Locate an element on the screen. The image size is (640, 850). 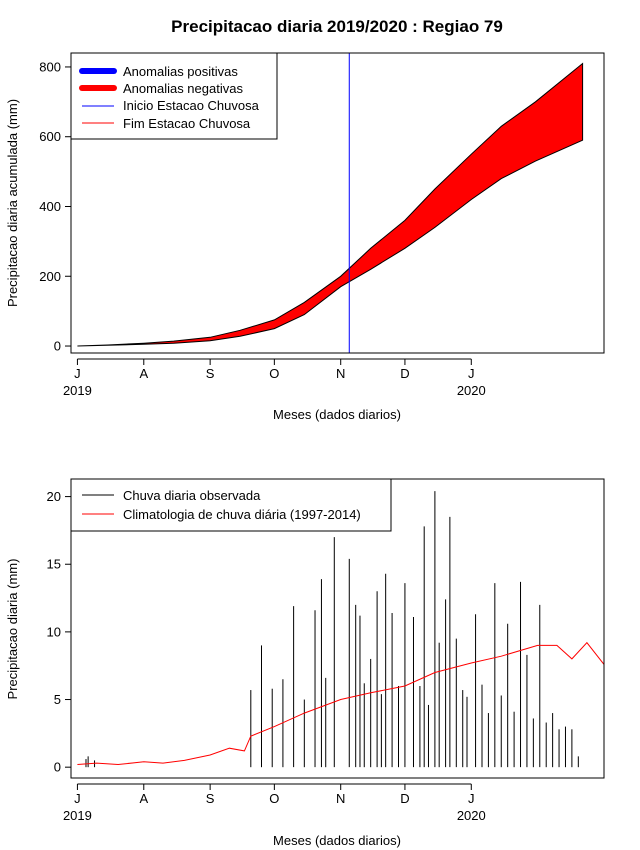
top-x-tick-label: A is located at coordinates (143, 373).